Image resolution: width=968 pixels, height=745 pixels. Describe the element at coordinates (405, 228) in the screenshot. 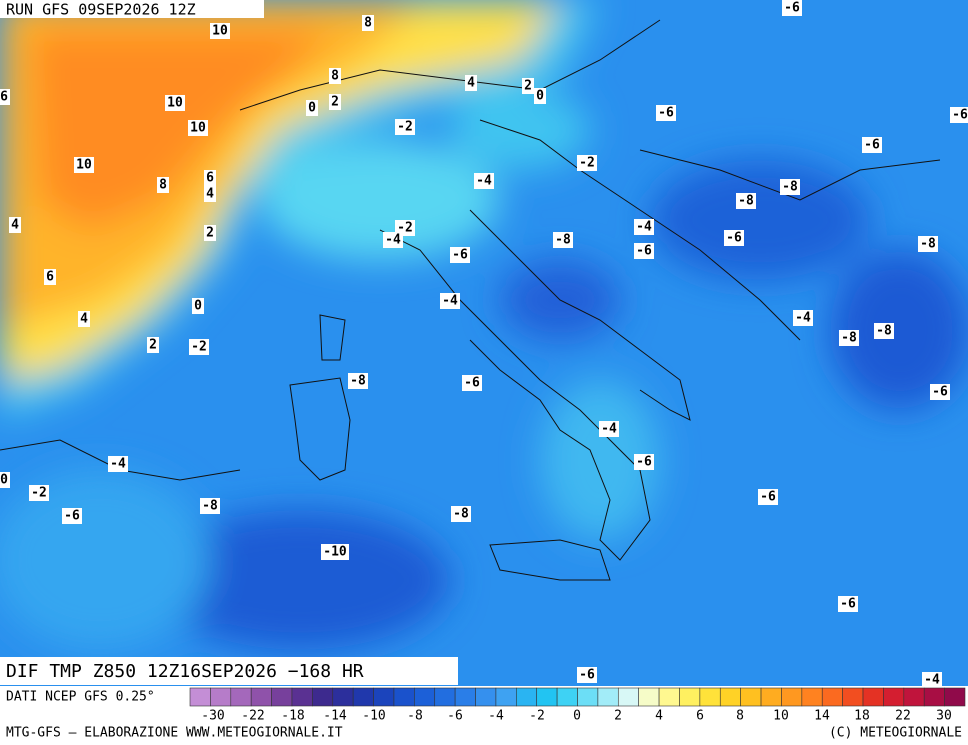

I see `contour-label: -2` at that location.